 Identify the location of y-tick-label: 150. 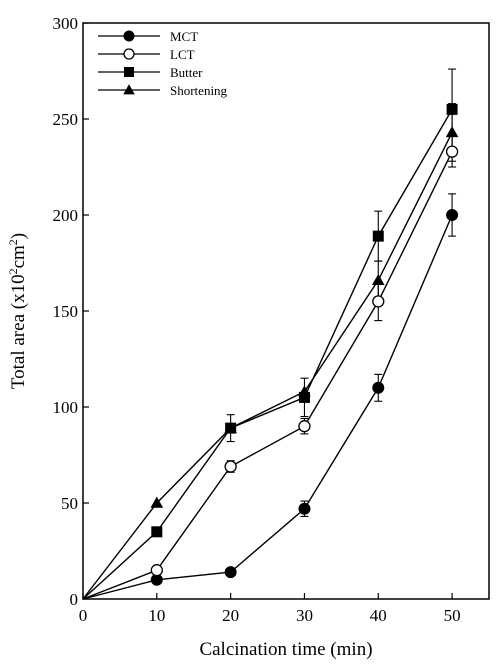
(66, 311).